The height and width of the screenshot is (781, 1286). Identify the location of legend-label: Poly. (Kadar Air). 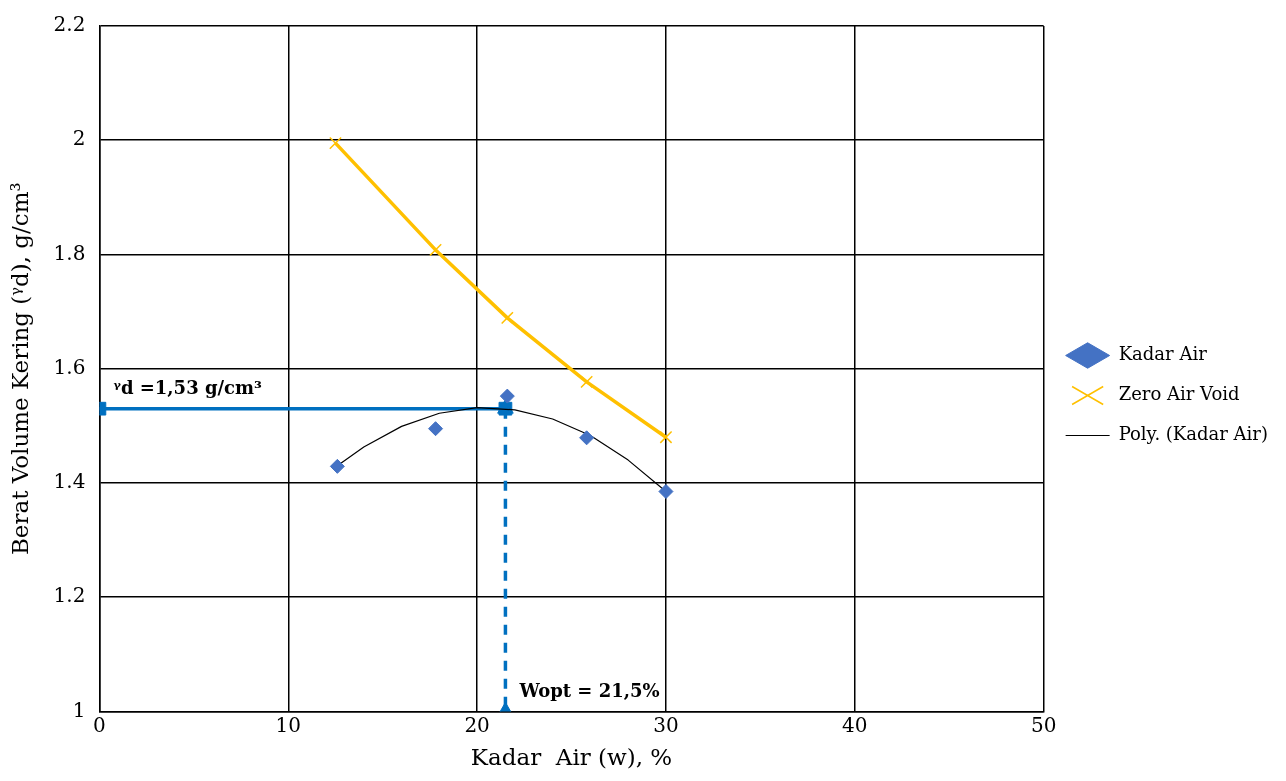
(1193, 434).